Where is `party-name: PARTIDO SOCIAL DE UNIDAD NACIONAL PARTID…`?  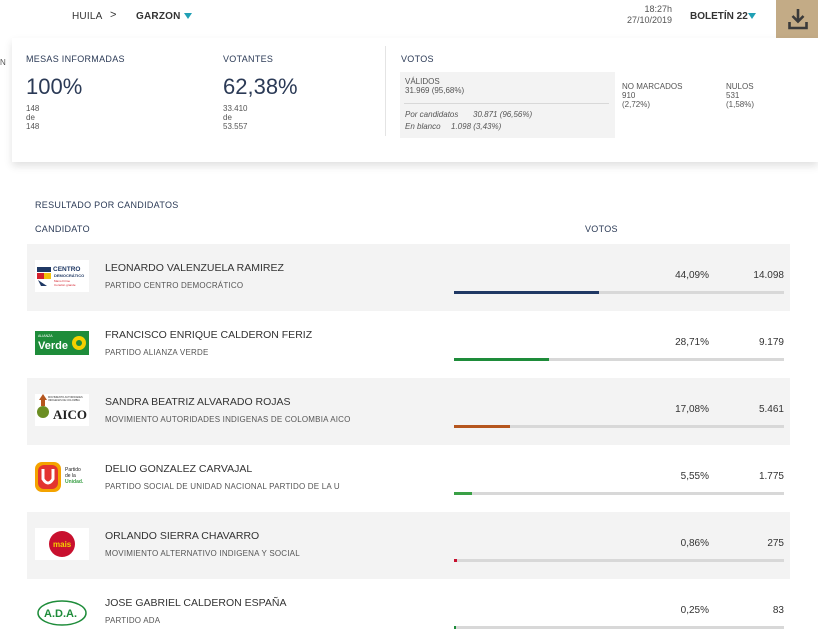 party-name: PARTIDO SOCIAL DE UNIDAD NACIONAL PARTID… is located at coordinates (222, 486).